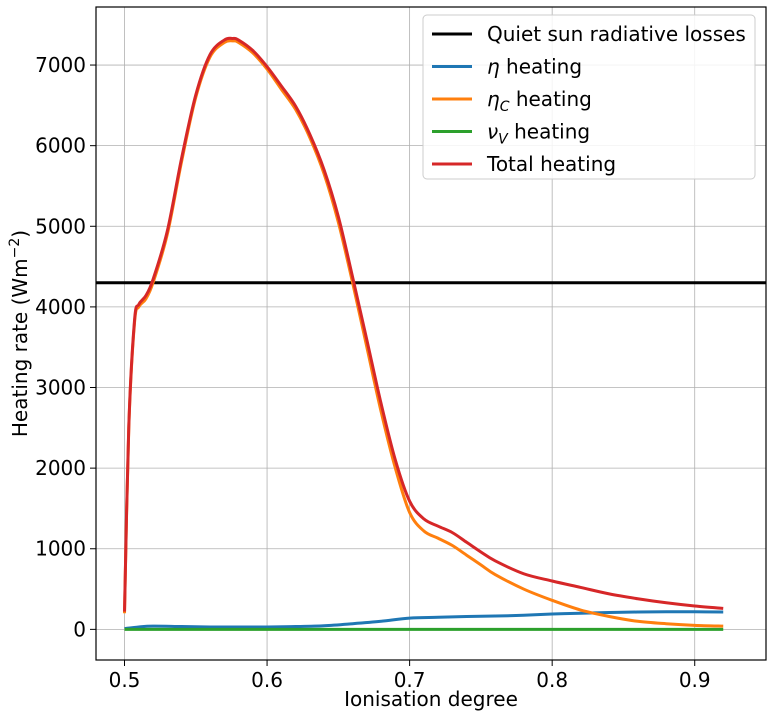 The image size is (771, 715). I want to click on legend-entry: η heating, so click(534, 67).